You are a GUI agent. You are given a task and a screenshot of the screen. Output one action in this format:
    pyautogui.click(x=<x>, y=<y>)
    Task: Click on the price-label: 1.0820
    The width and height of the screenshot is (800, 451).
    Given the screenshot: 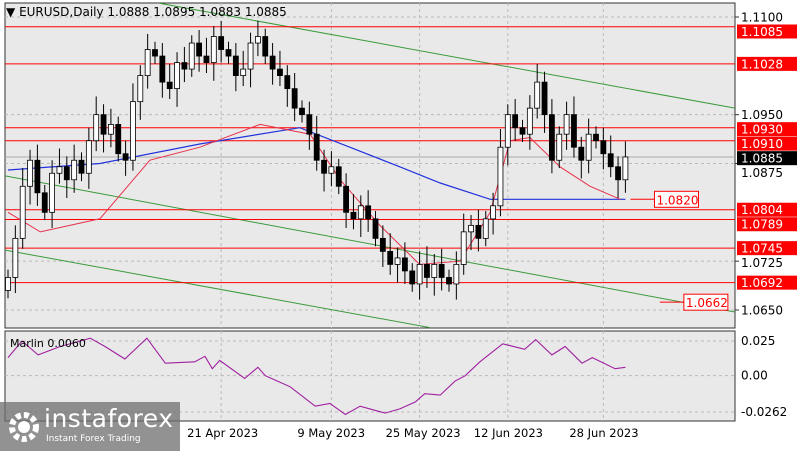 What is the action you would take?
    pyautogui.click(x=677, y=200)
    